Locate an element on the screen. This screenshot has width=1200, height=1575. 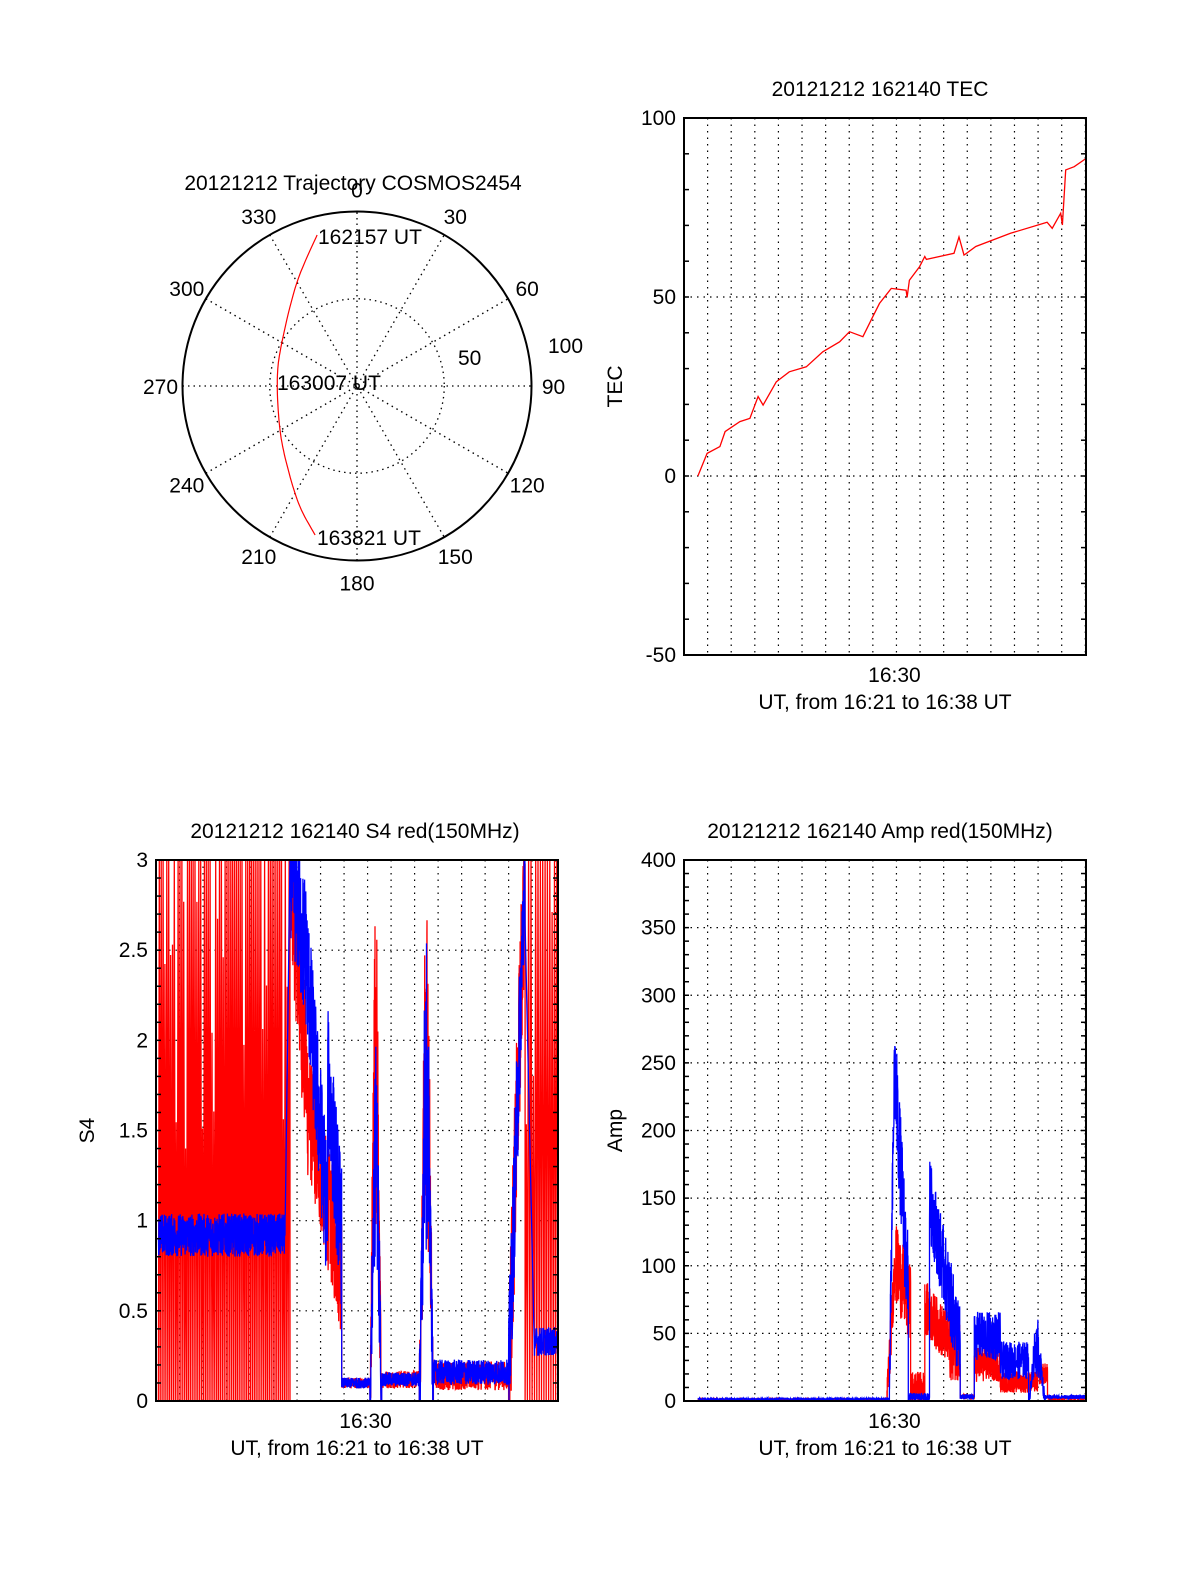
y-tick-label: 3 is located at coordinates (142, 860).